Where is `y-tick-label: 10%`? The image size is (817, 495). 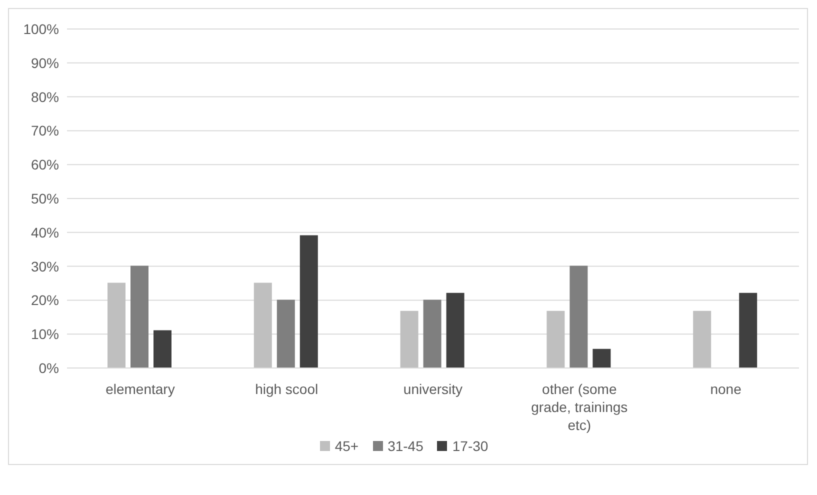 y-tick-label: 10% is located at coordinates (44, 334).